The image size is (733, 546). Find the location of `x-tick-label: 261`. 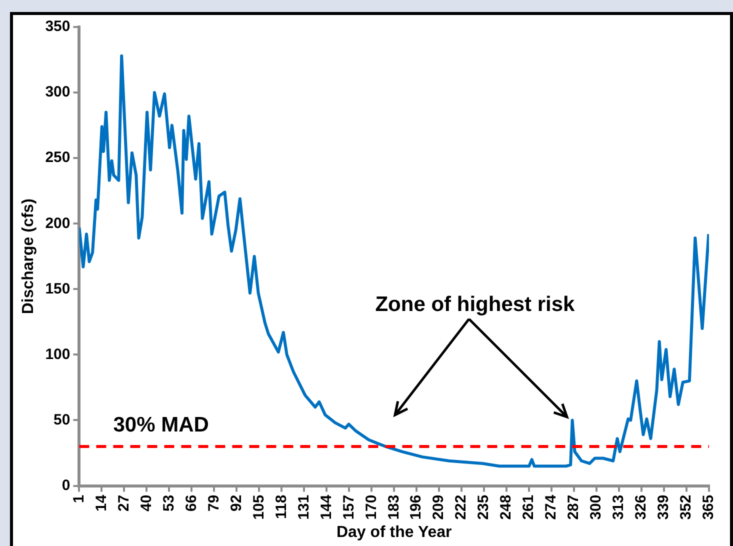

x-tick-label: 261 is located at coordinates (529, 507).